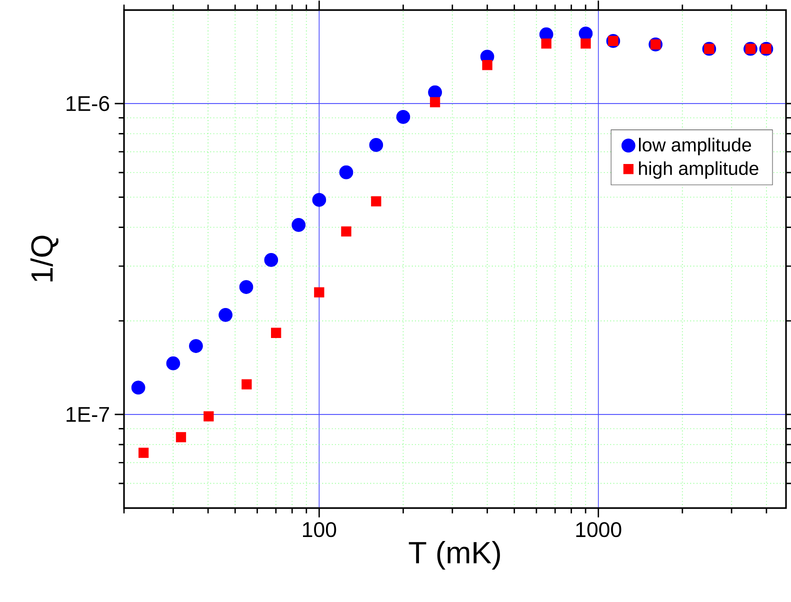  I want to click on x-tick-label: 100, so click(319, 530).